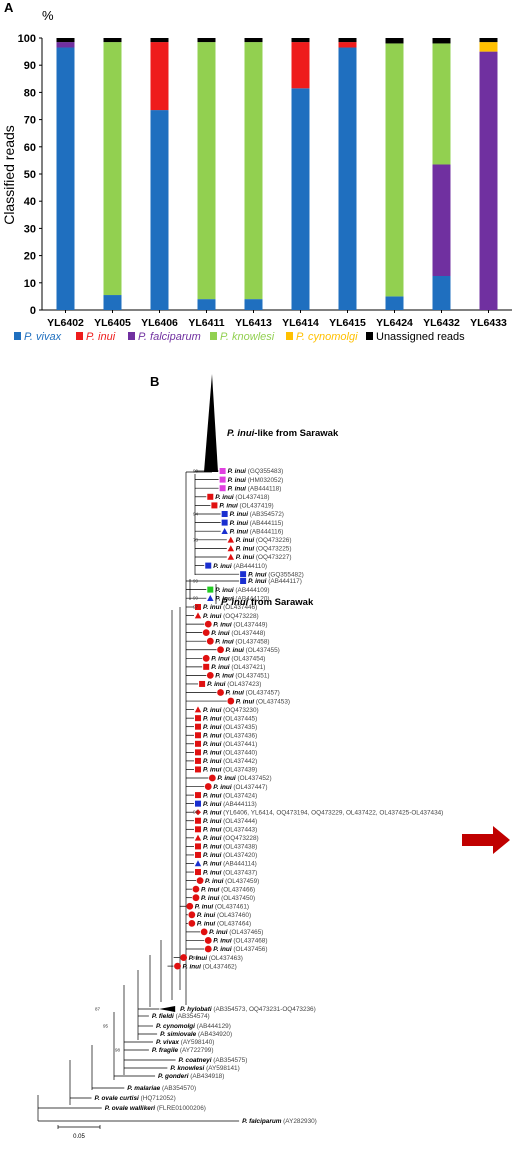 Image resolution: width=520 pixels, height=1149 pixels. What do you see at coordinates (230, 770) in the screenshot?
I see `leaf-label-35: P. inui (OL437439)` at bounding box center [230, 770].